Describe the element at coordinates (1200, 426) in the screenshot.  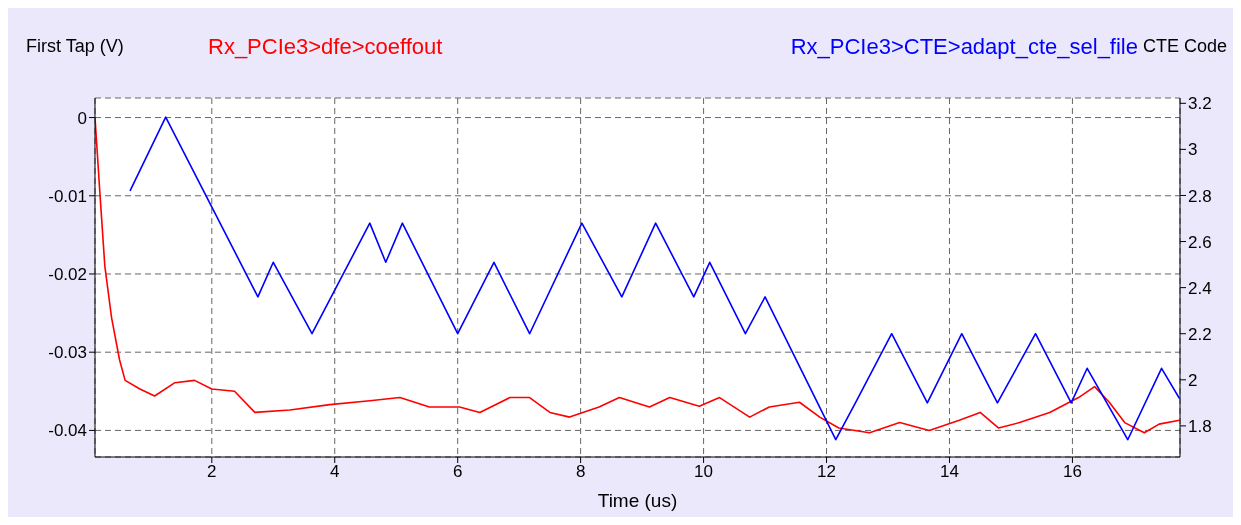
I see `y2-tick-label: 1.8` at that location.